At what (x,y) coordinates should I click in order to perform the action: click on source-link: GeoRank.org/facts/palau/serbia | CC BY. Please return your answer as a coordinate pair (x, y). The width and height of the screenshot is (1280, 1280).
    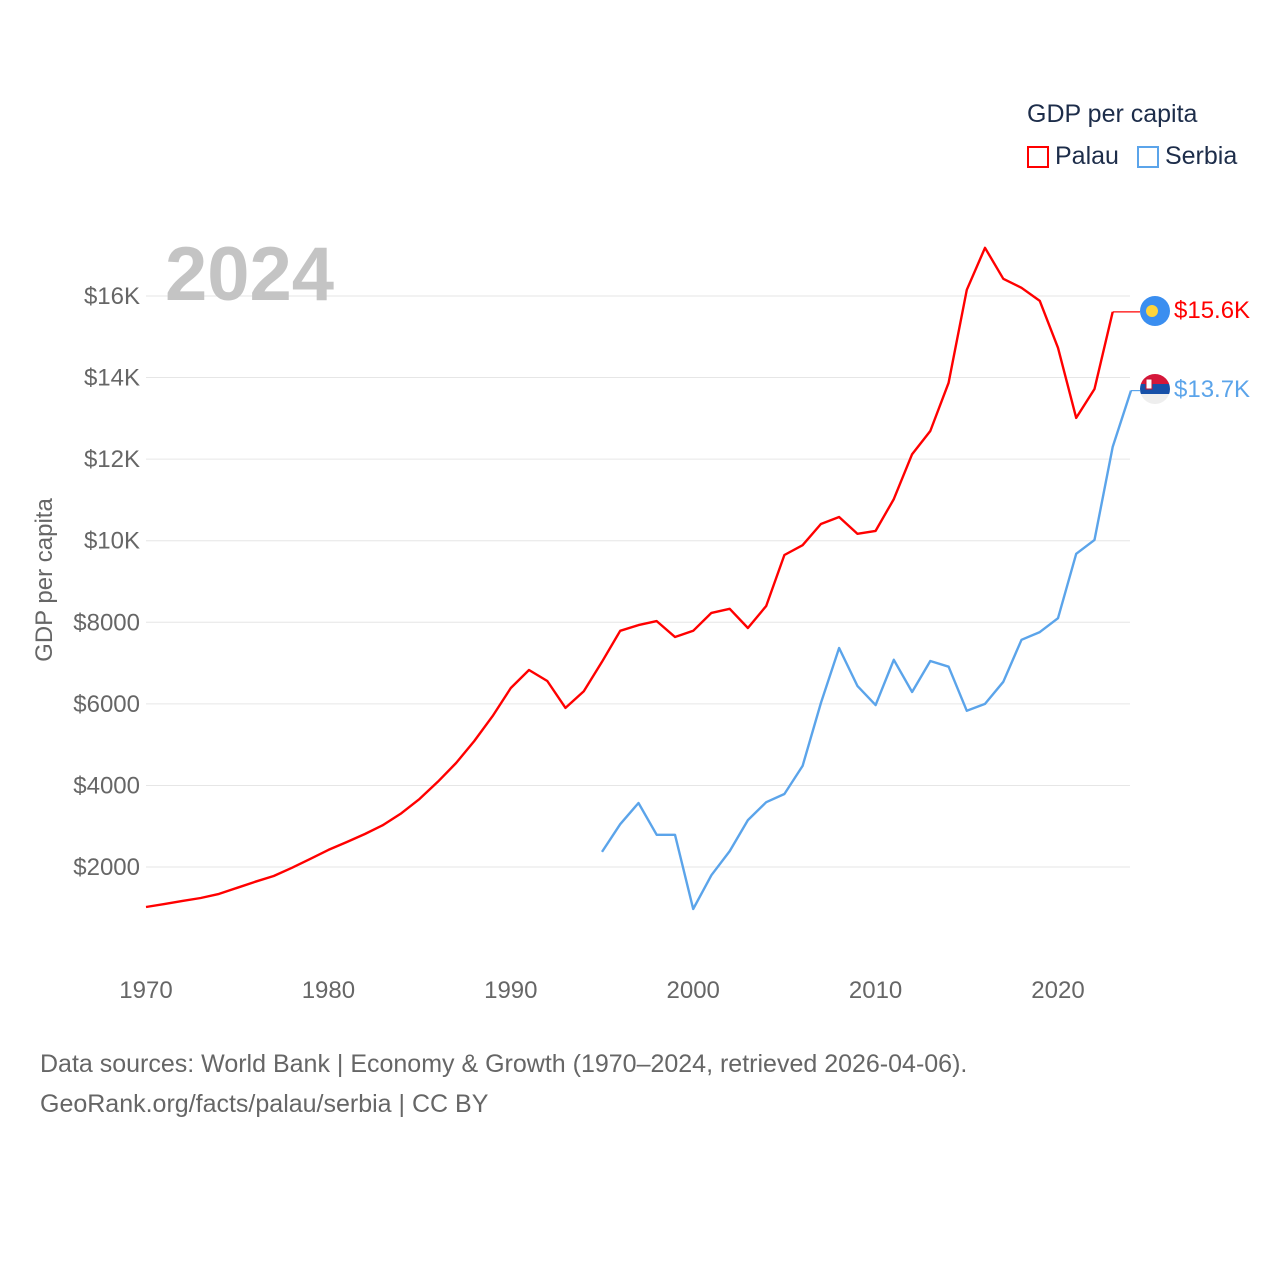
    Looking at the image, I should click on (264, 1104).